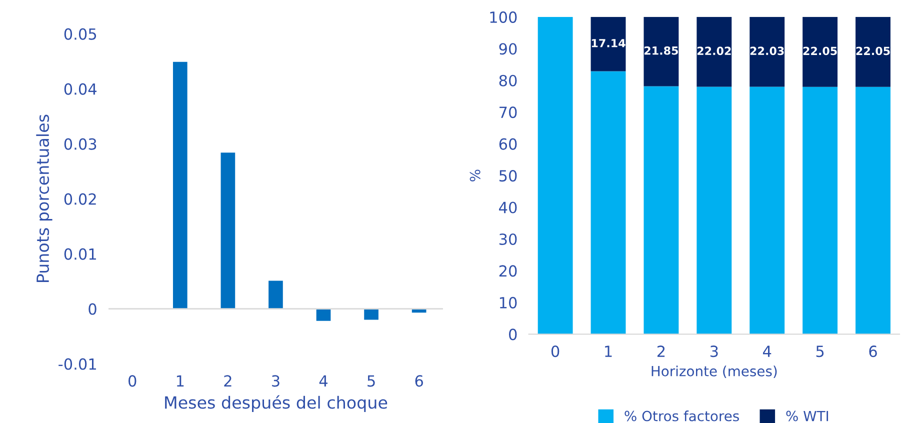 The height and width of the screenshot is (423, 904). Describe the element at coordinates (508, 239) in the screenshot. I see `y-tick-label: 30` at that location.